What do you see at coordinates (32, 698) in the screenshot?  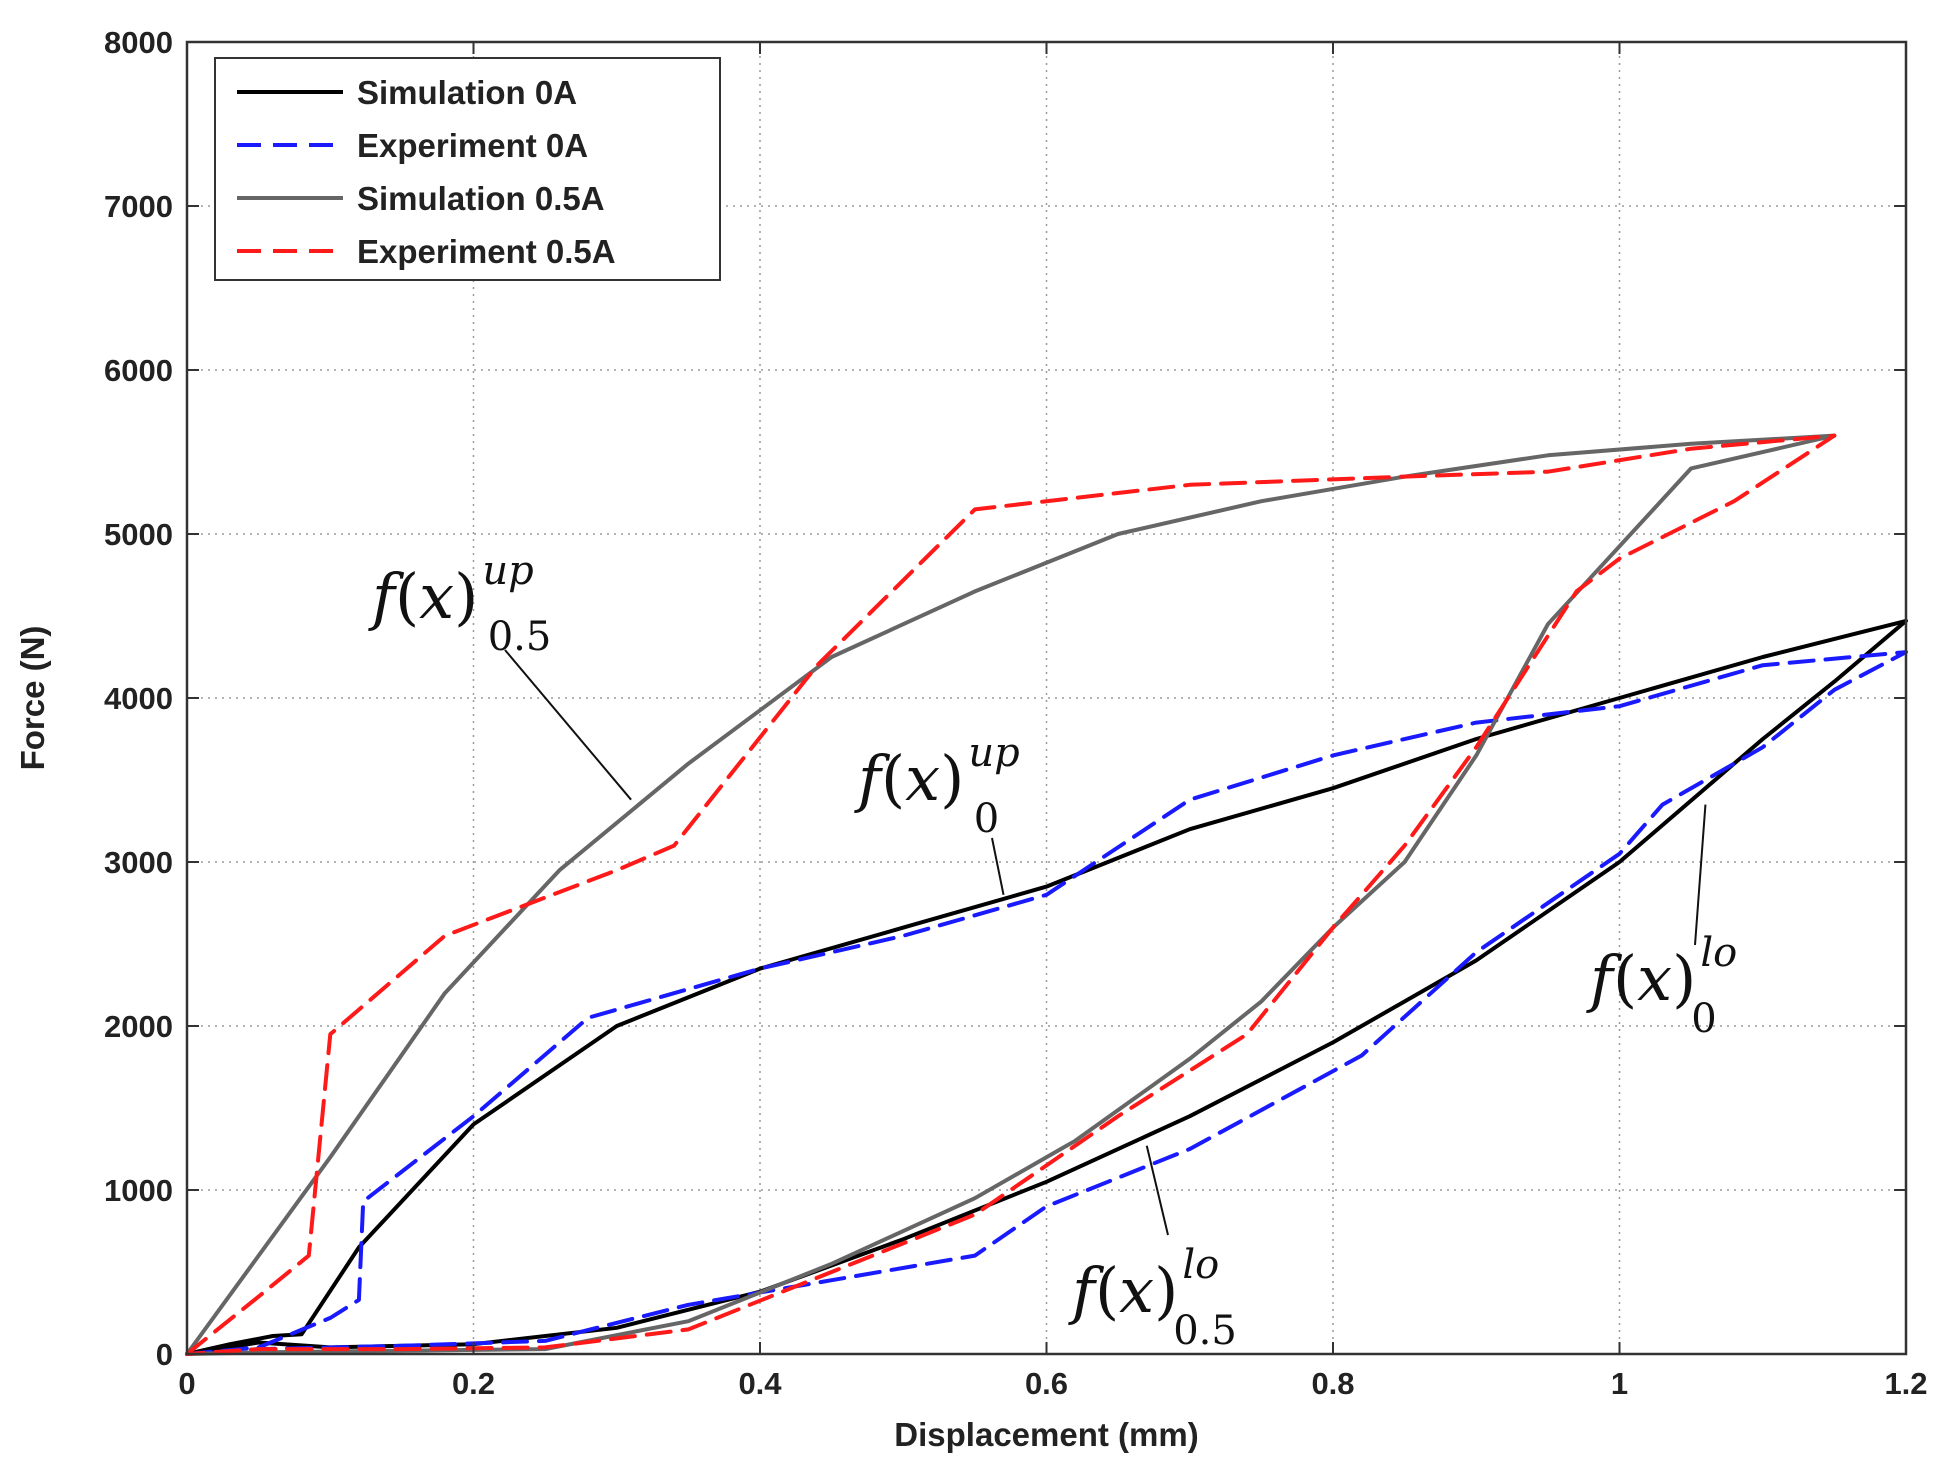 I see `y-axis-title: Force (N)` at bounding box center [32, 698].